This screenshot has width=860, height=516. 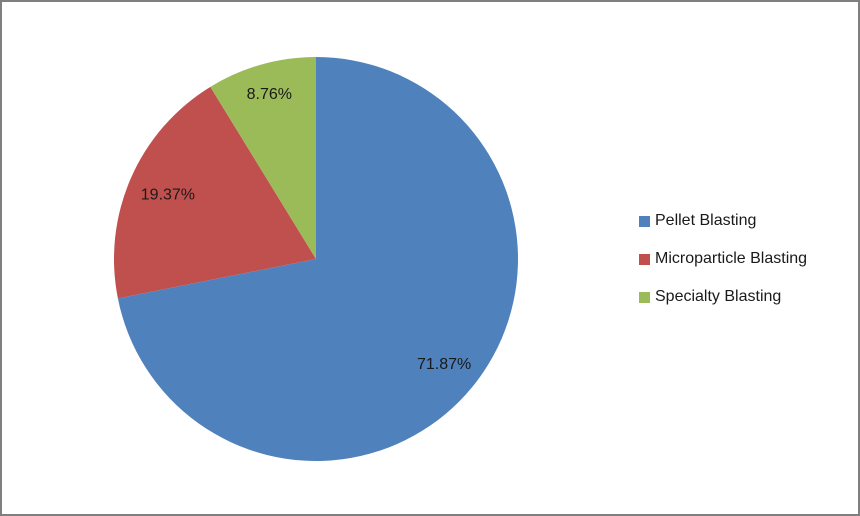 What do you see at coordinates (444, 364) in the screenshot?
I see `slice-percent-label: 71.87%` at bounding box center [444, 364].